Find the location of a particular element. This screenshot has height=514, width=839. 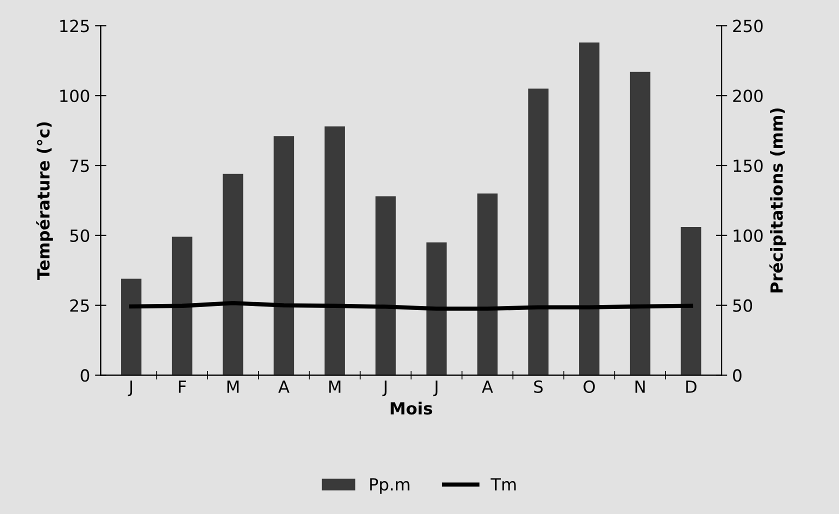

x-tick-label: D is located at coordinates (691, 386).